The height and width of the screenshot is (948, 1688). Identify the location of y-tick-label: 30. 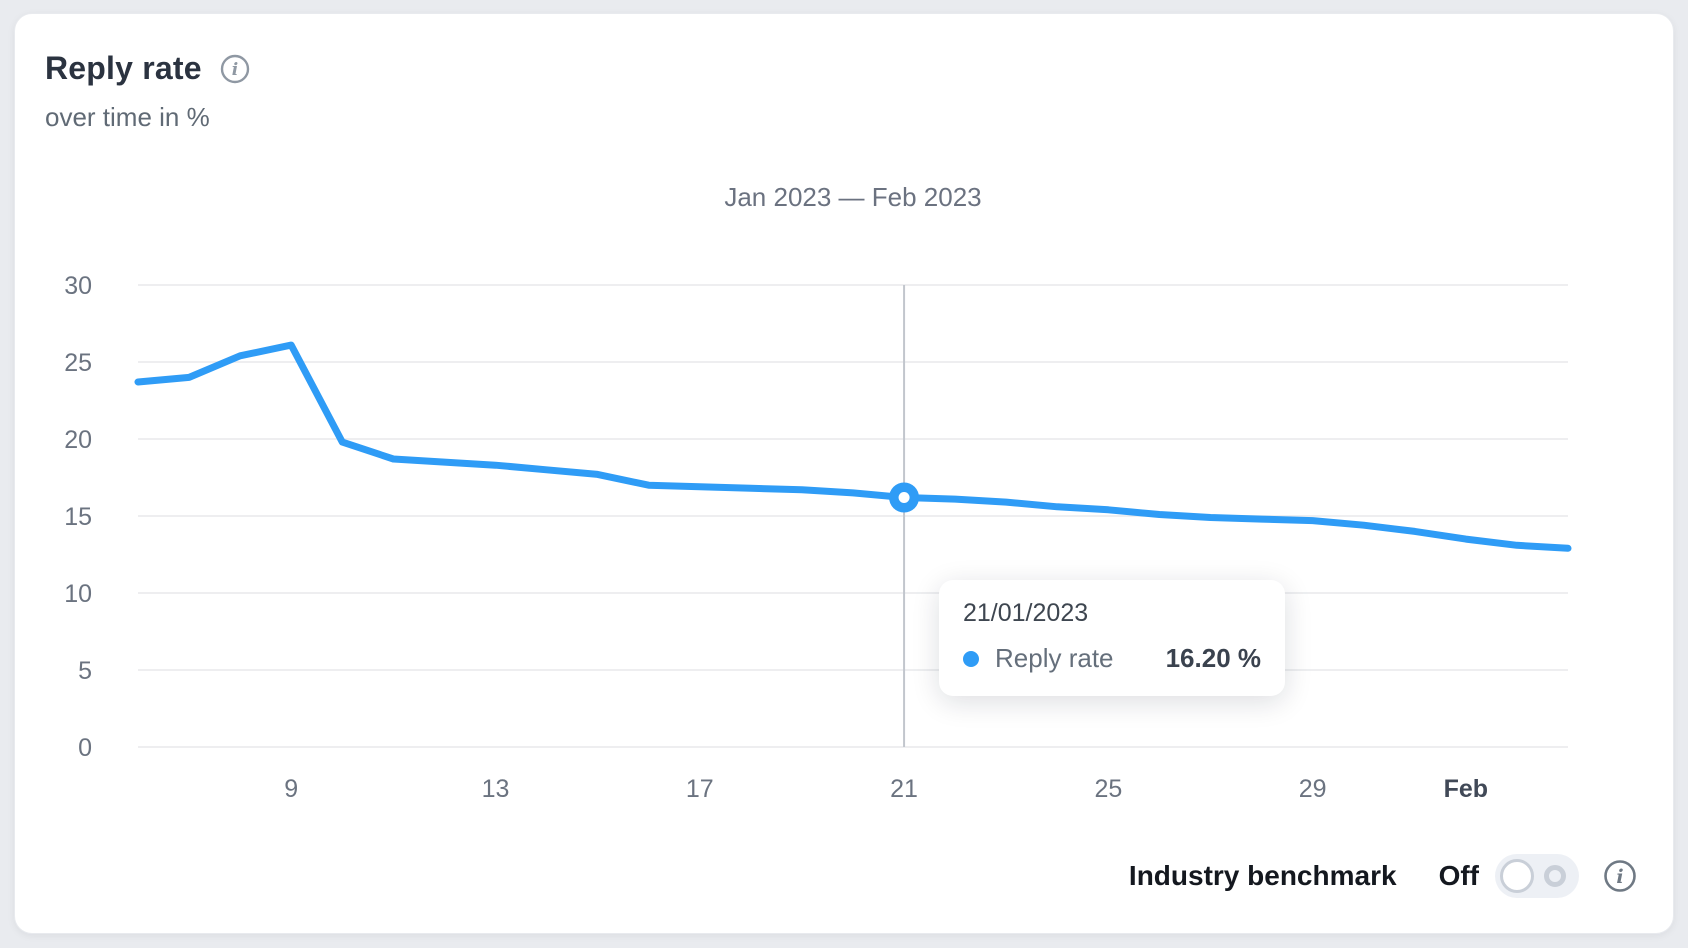
(78, 286).